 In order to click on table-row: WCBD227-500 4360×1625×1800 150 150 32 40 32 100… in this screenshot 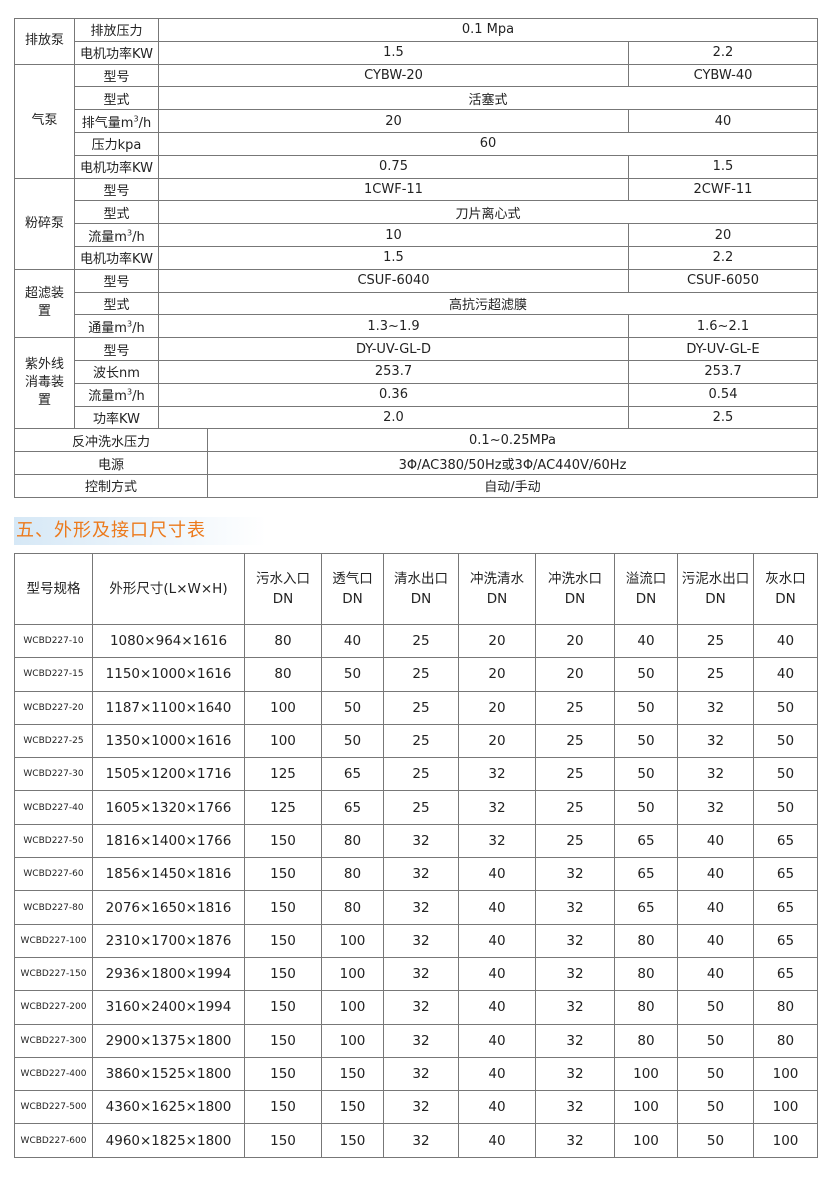, I will do `click(416, 1107)`.